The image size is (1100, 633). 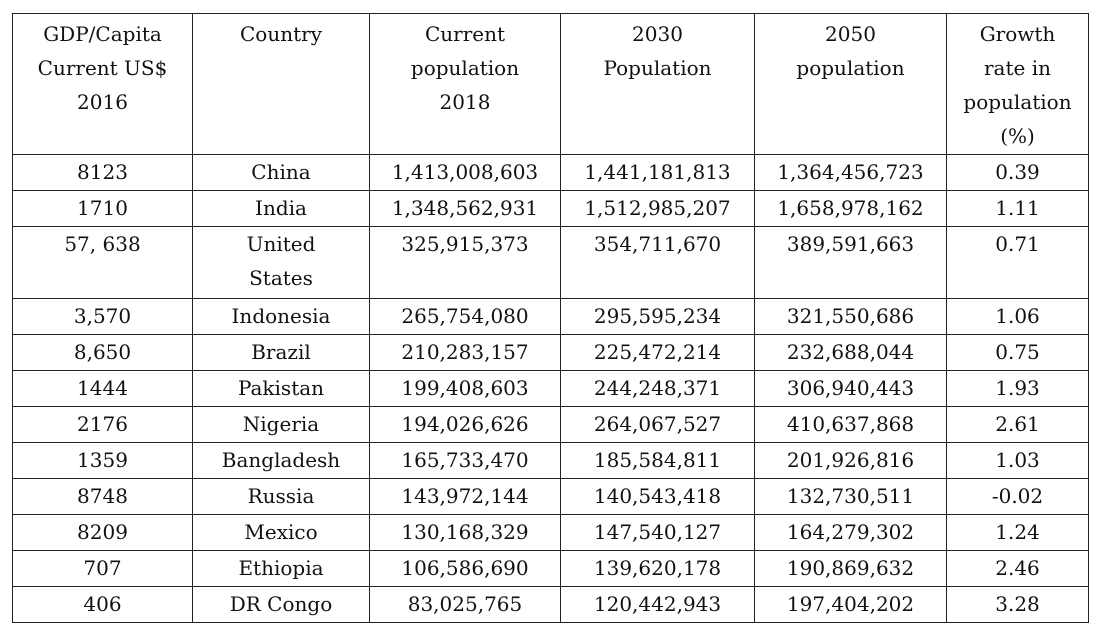 I want to click on growth-rate-cell: 0.39, so click(x=1017, y=172).